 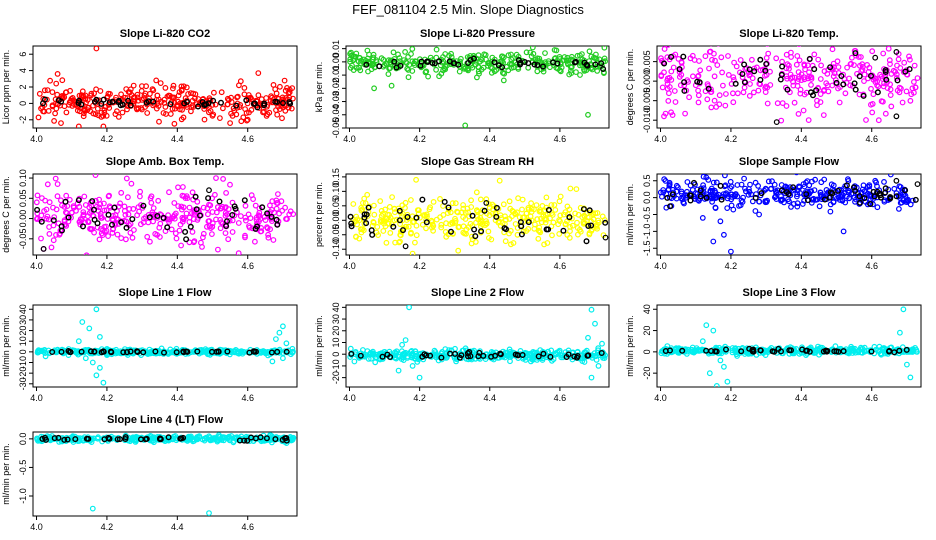 I want to click on y-tick-label: 0.15, so click(x=336, y=177).